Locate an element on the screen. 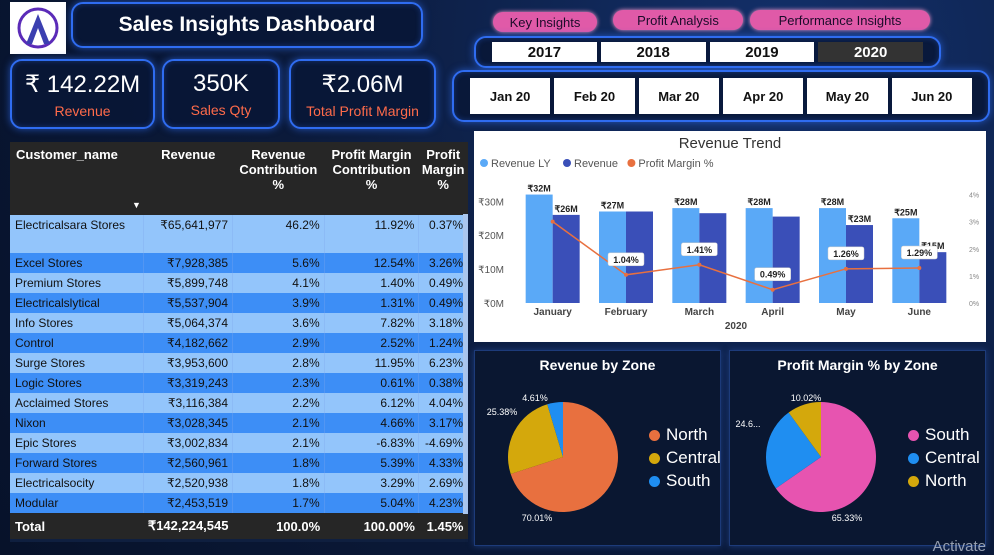 The image size is (994, 555). table-cell: 6.12% is located at coordinates (372, 403).